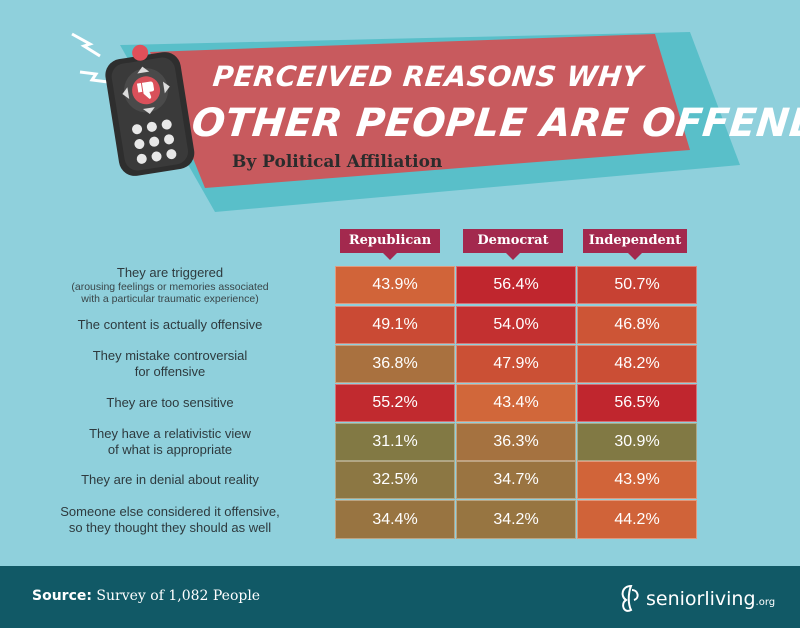  I want to click on row-label-text-2: so they thought they should as well, so click(170, 527).